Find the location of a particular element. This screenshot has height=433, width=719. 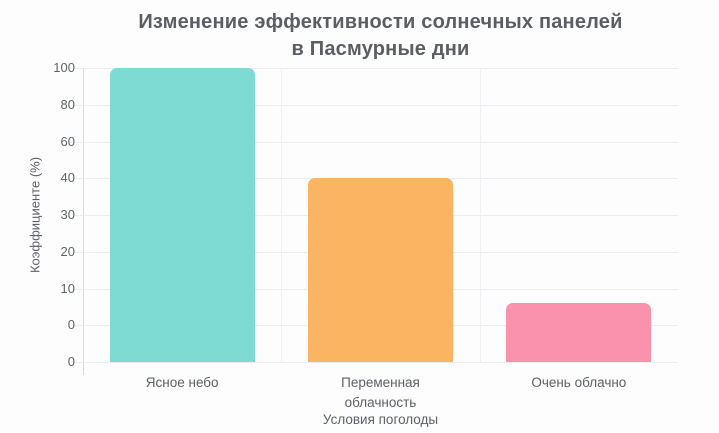

x-tick-label: Переменная облачность is located at coordinates (380, 393).